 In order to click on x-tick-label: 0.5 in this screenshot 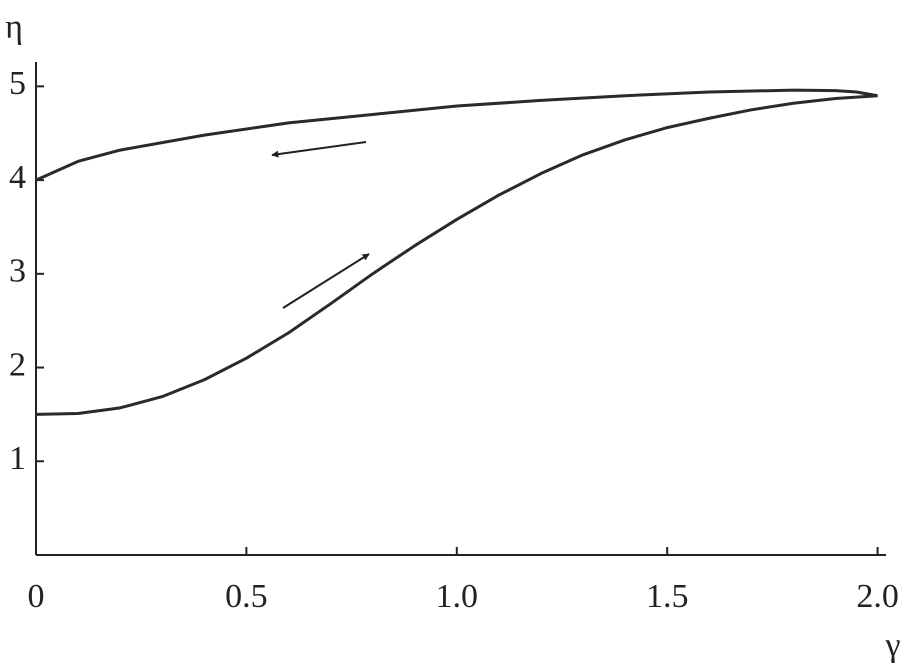, I will do `click(246, 596)`.